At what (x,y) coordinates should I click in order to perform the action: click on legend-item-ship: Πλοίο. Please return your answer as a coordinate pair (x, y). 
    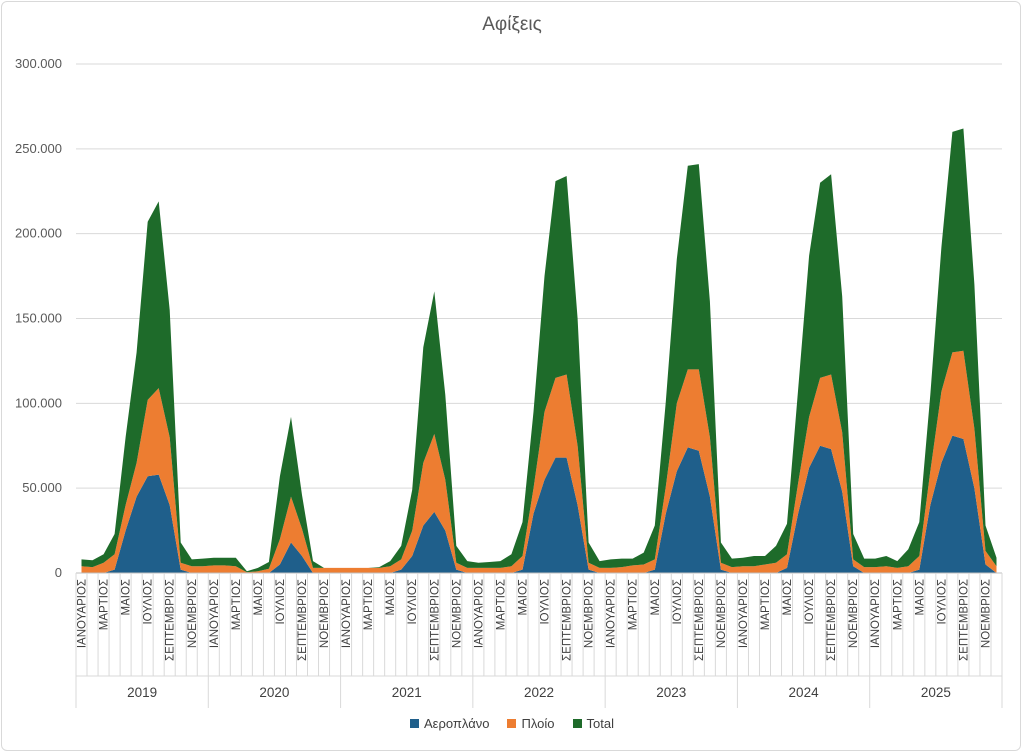
    Looking at the image, I should click on (531, 723).